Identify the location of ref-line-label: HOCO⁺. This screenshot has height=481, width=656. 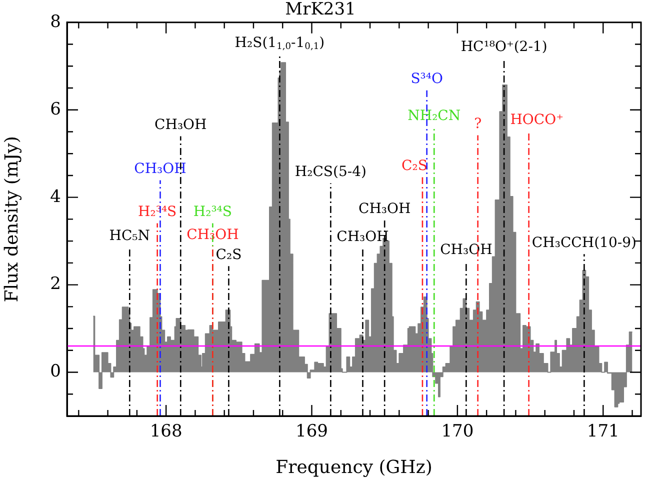
(537, 120).